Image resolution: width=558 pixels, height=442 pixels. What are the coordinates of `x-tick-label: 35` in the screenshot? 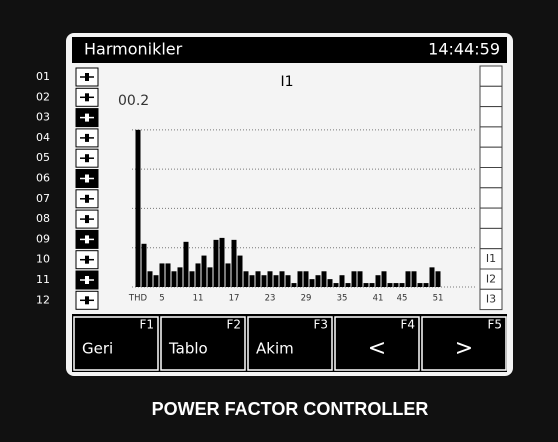 It's located at (342, 299).